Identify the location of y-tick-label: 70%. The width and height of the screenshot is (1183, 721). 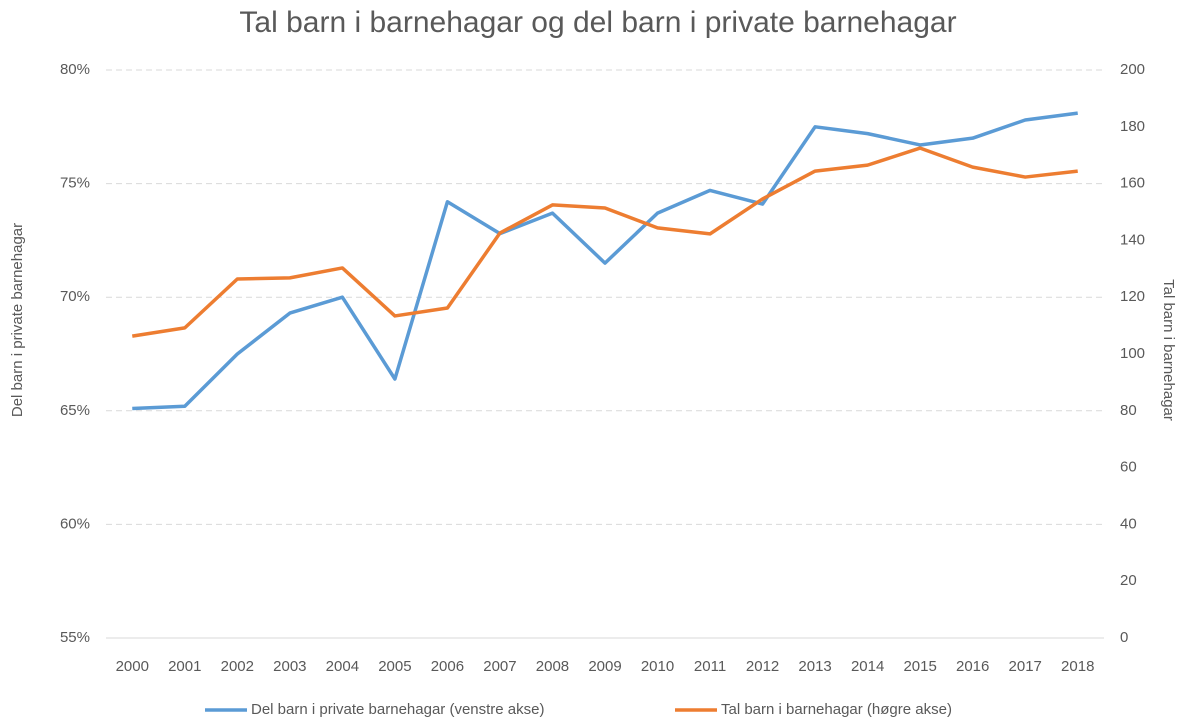
(75, 296).